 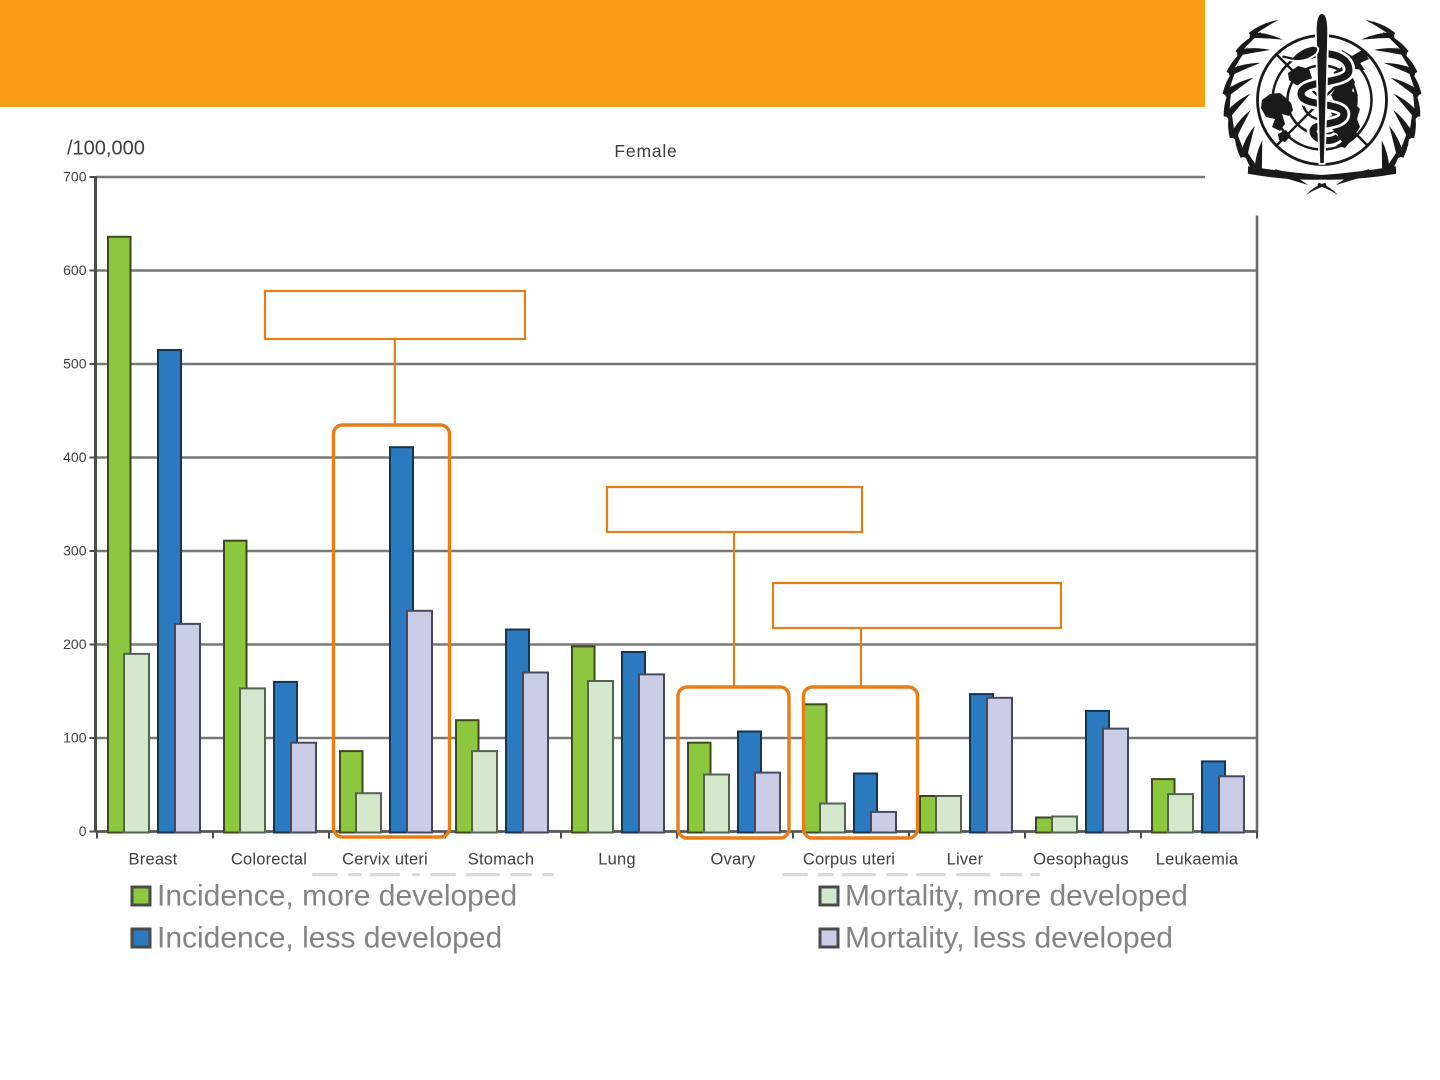 What do you see at coordinates (1009, 938) in the screenshot?
I see `svg-text: Mortality, less developed` at bounding box center [1009, 938].